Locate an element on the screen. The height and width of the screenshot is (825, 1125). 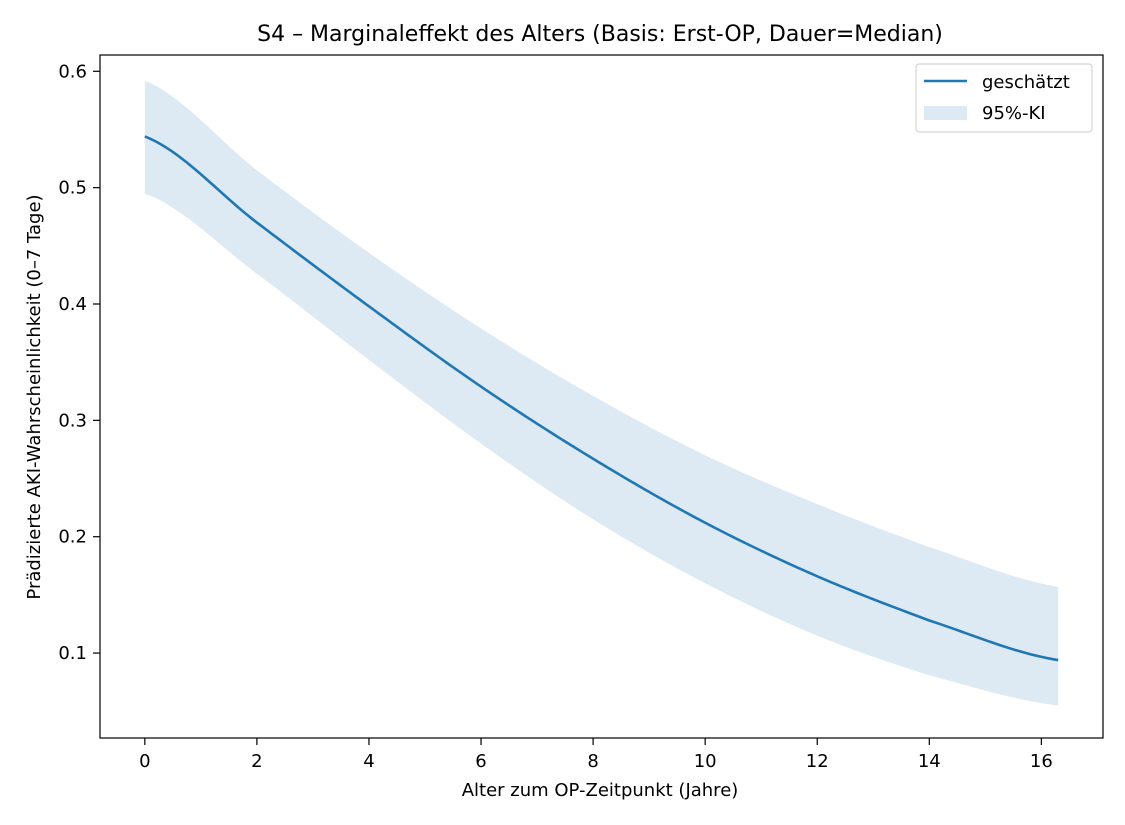
x-tick-label: 2 is located at coordinates (256, 761).